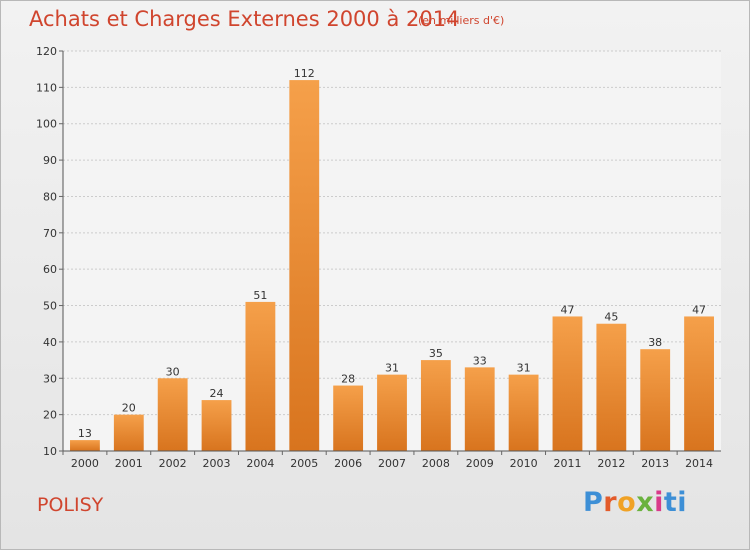 Image resolution: width=750 pixels, height=550 pixels. Describe the element at coordinates (610, 502) in the screenshot. I see `logo-letter-r: r` at that location.